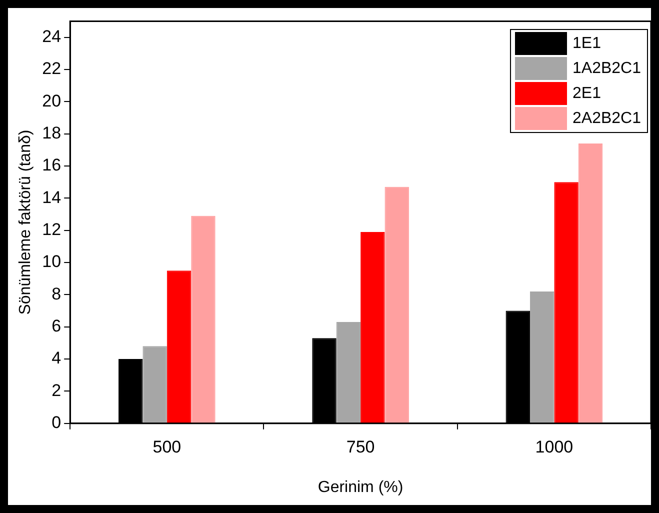 This screenshot has width=659, height=513. I want to click on y-axis-title: Sönümleme faktörü (tanδ), so click(25, 222).